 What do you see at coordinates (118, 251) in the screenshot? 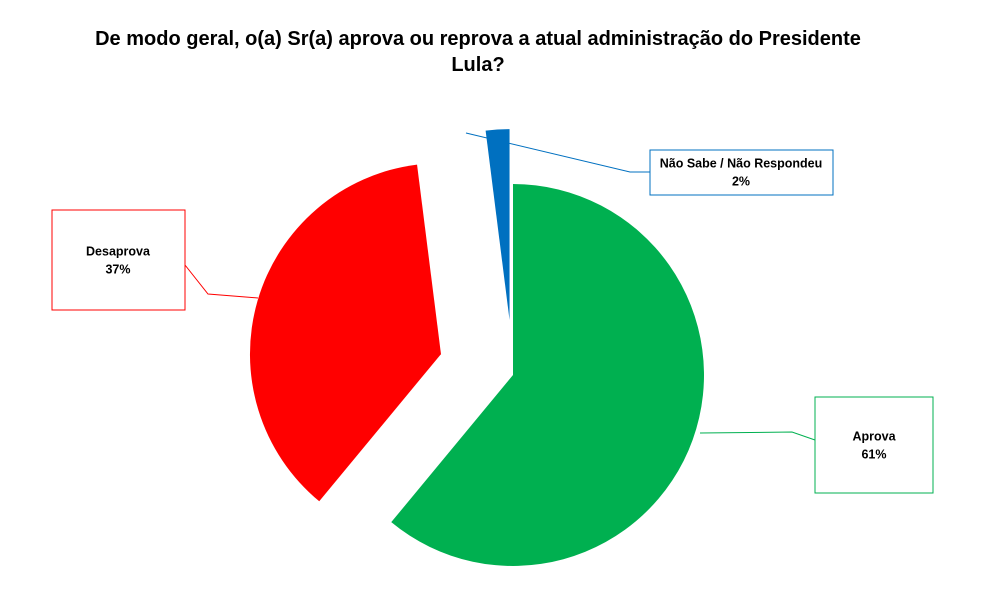
I see `slice-label: Desaprova` at bounding box center [118, 251].